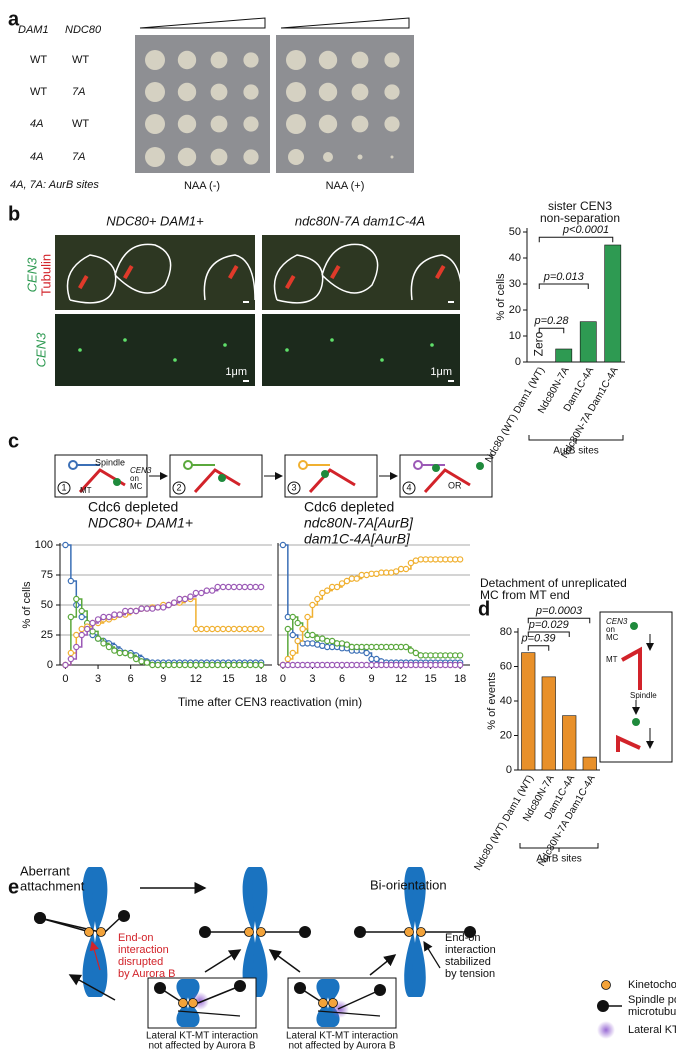 This screenshot has height=1050, width=676. What do you see at coordinates (163, 626) in the screenshot?
I see `series-line` at bounding box center [163, 626].